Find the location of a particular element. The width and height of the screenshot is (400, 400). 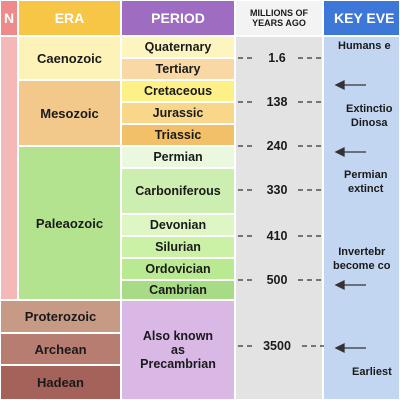

event-dinosaur-extinction: Extinctio Dinosa is located at coordinates (373, 116).